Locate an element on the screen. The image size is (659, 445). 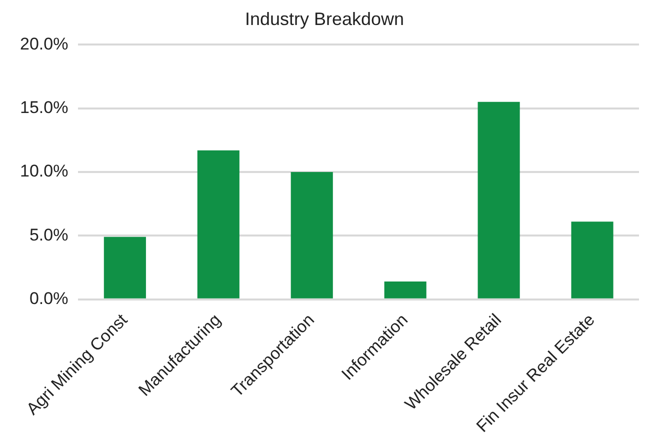
y-tick-label: 5.0% is located at coordinates (48, 234).